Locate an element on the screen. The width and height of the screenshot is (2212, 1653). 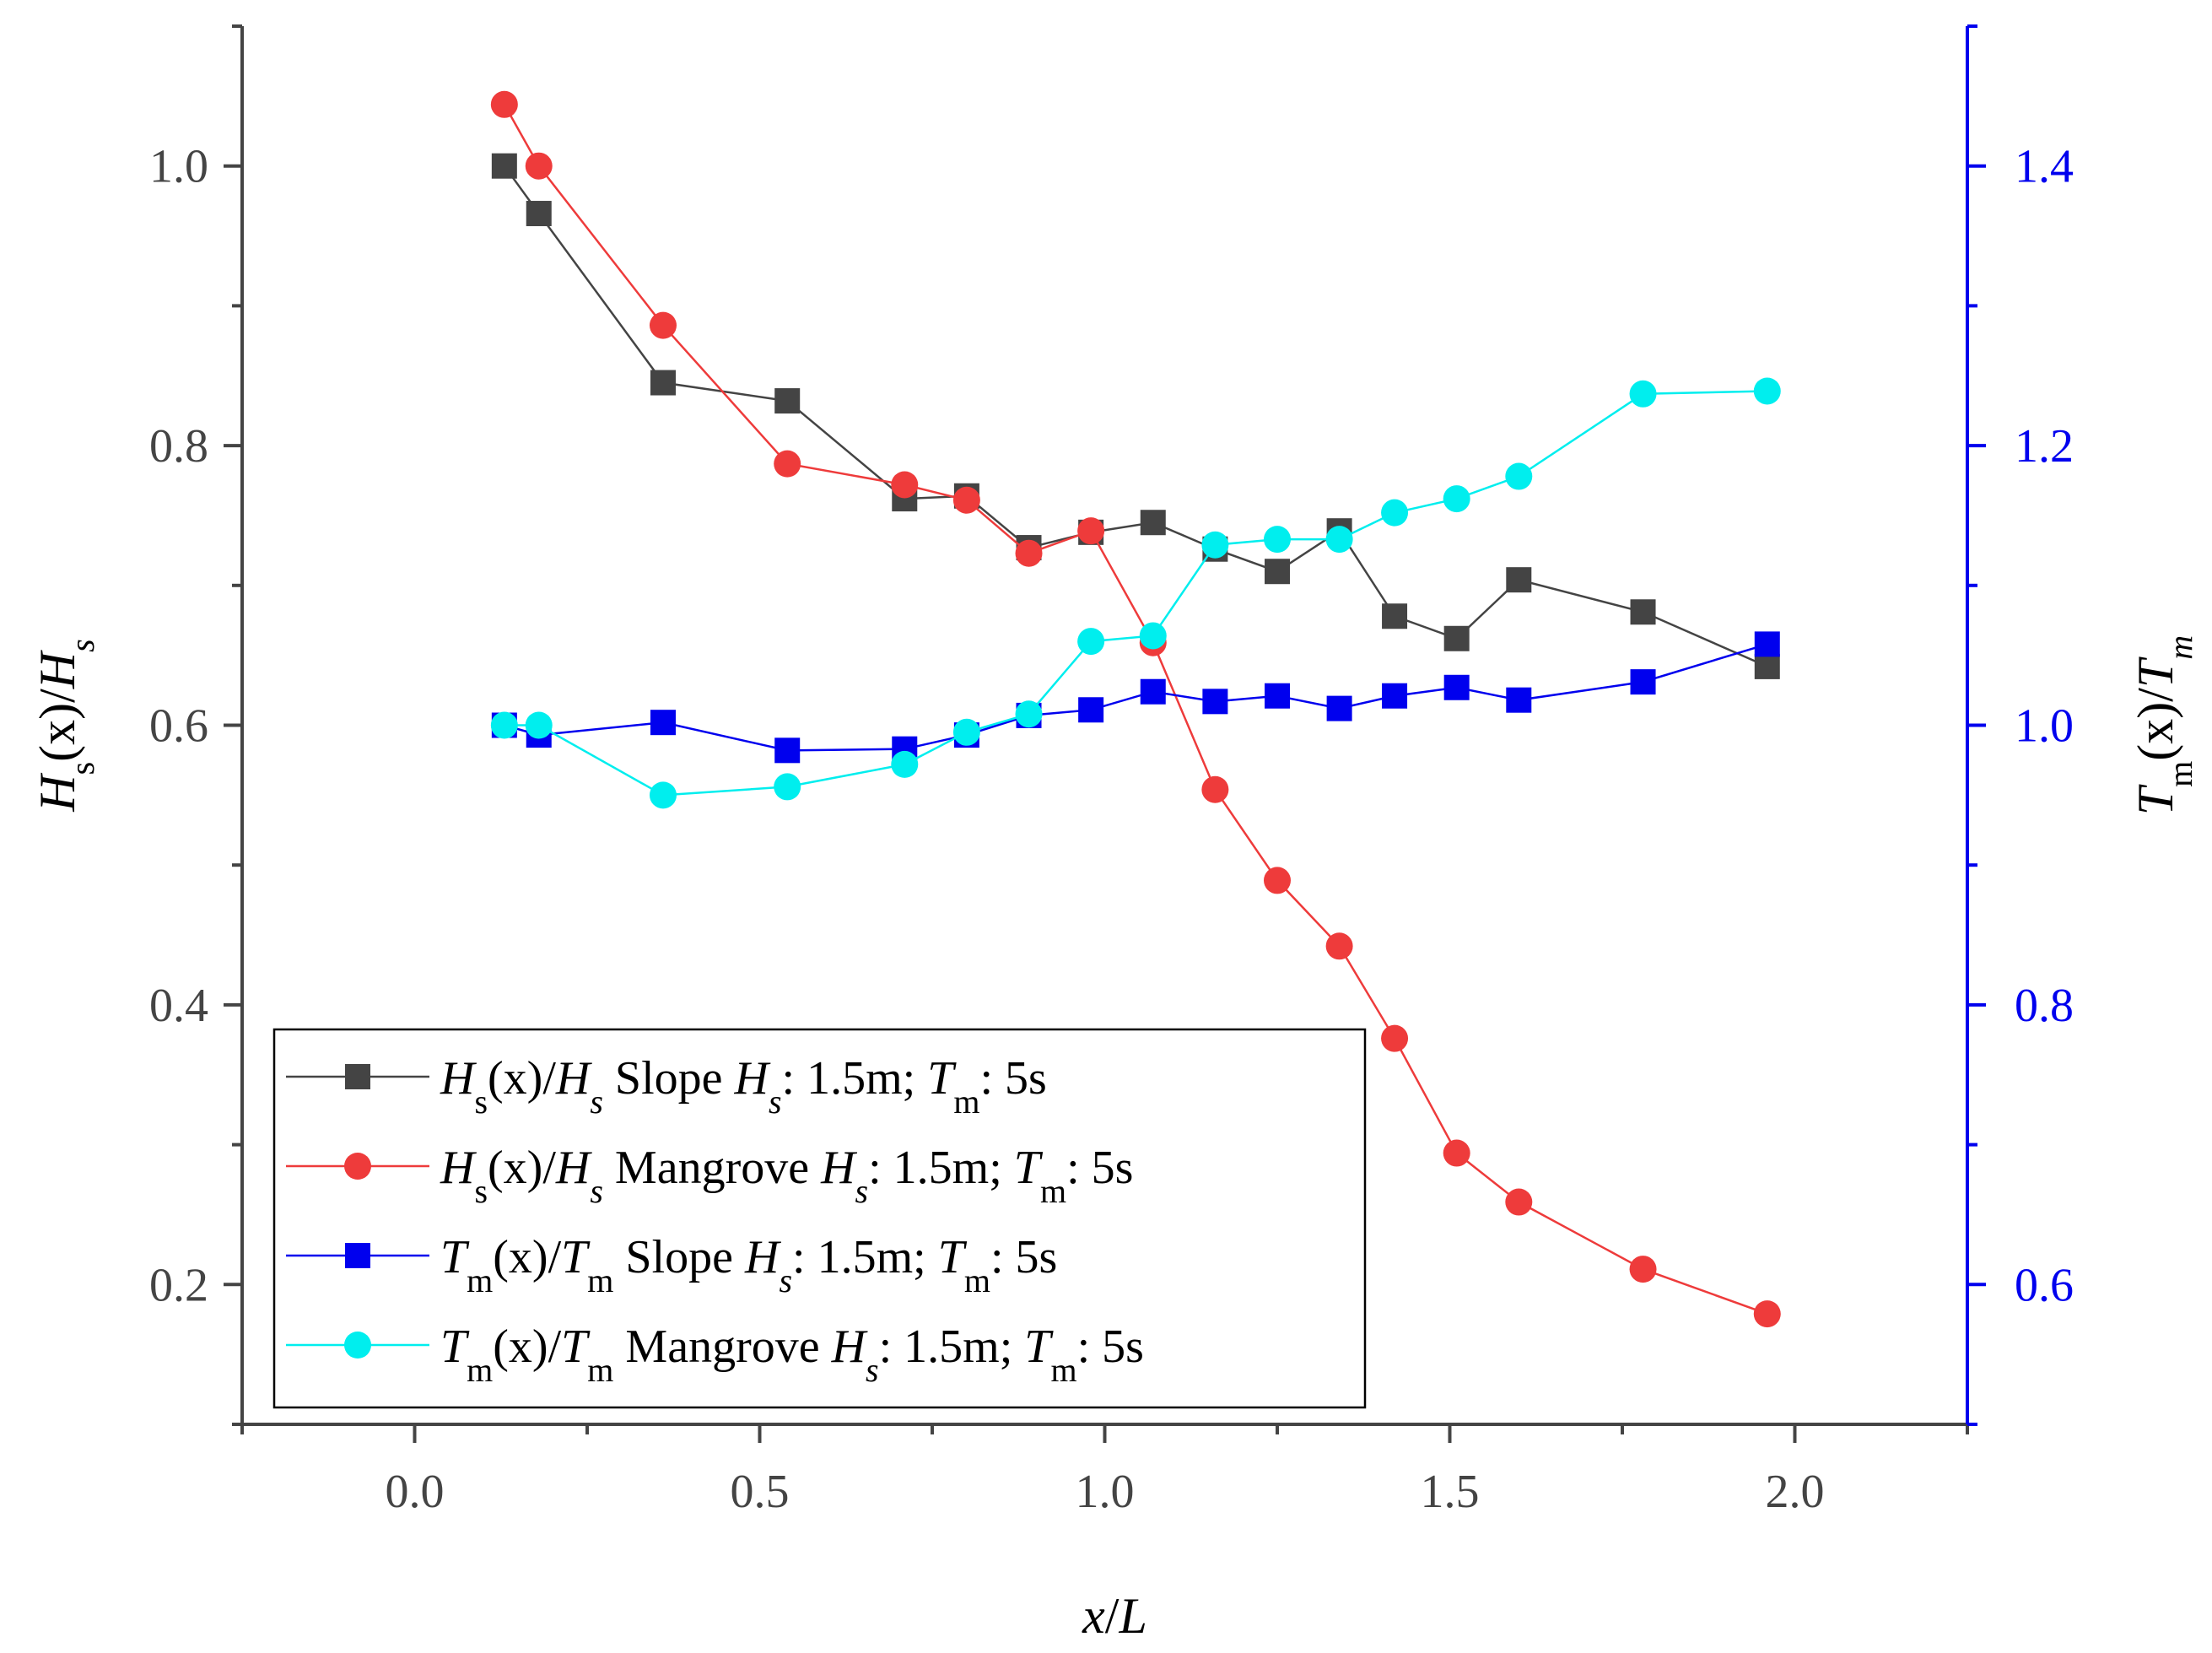
y-right-tick-label: 1.0 is located at coordinates (2044, 727).